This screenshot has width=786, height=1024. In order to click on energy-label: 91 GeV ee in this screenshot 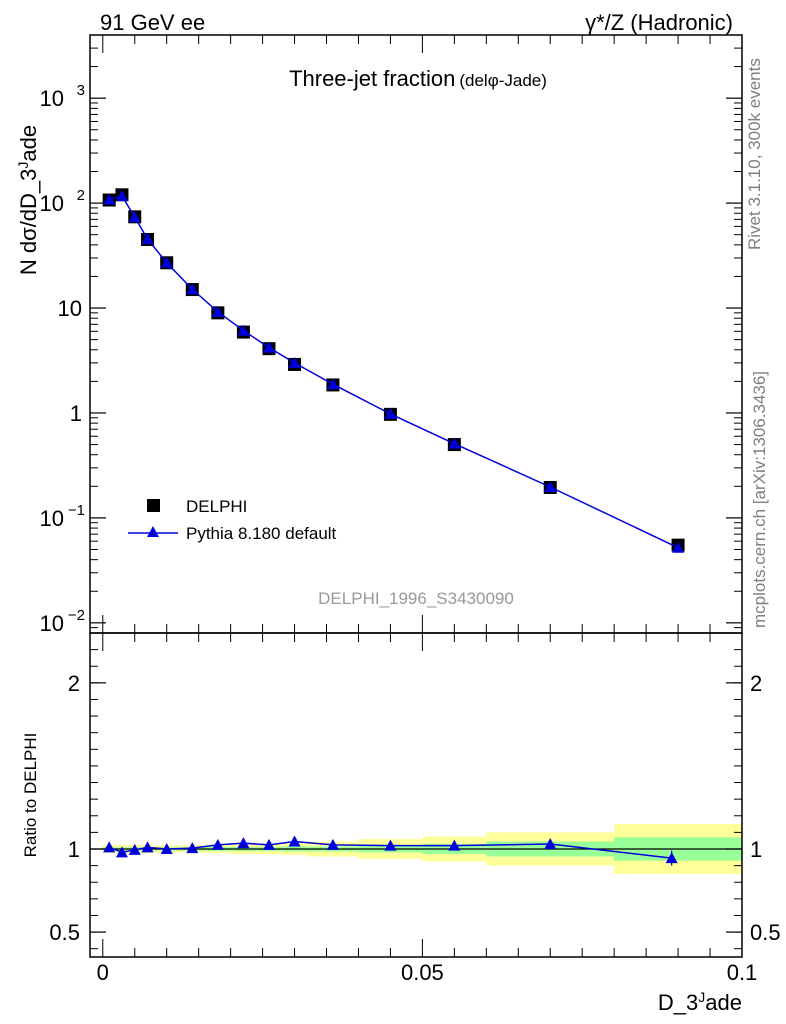, I will do `click(152, 22)`.